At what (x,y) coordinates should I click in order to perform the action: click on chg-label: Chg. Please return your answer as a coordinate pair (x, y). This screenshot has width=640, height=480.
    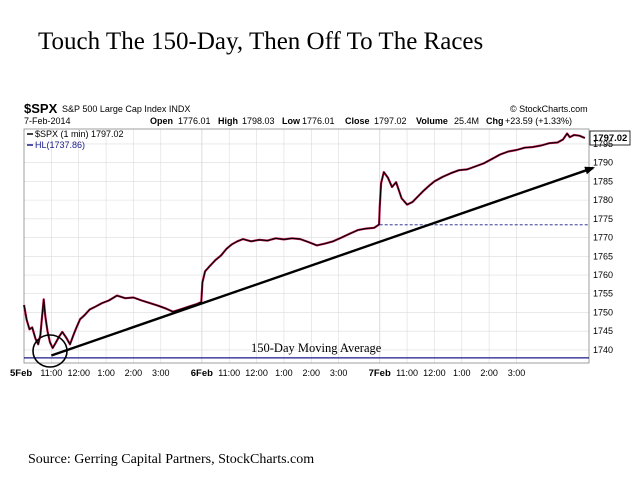
    Looking at the image, I should click on (495, 121).